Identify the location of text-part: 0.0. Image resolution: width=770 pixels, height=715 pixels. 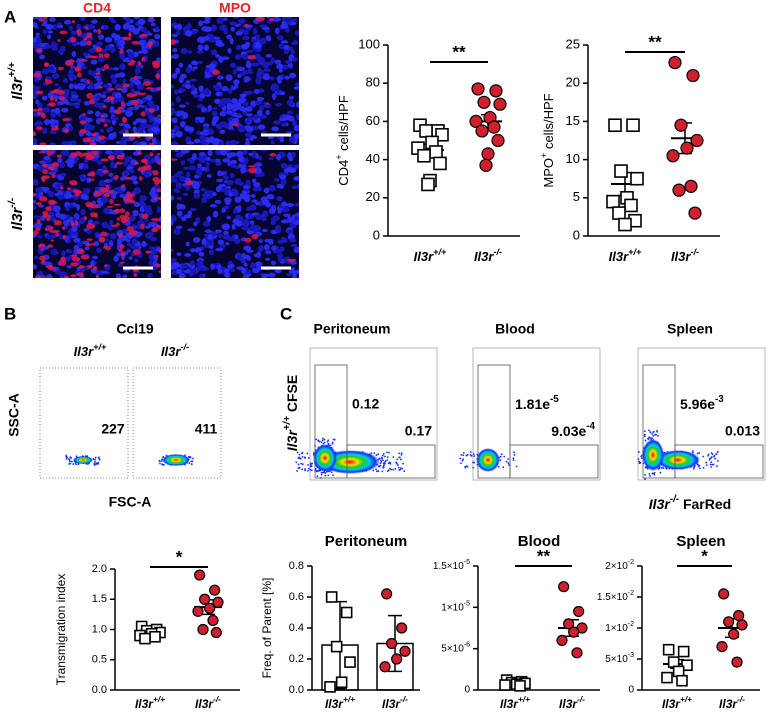
(296, 690).